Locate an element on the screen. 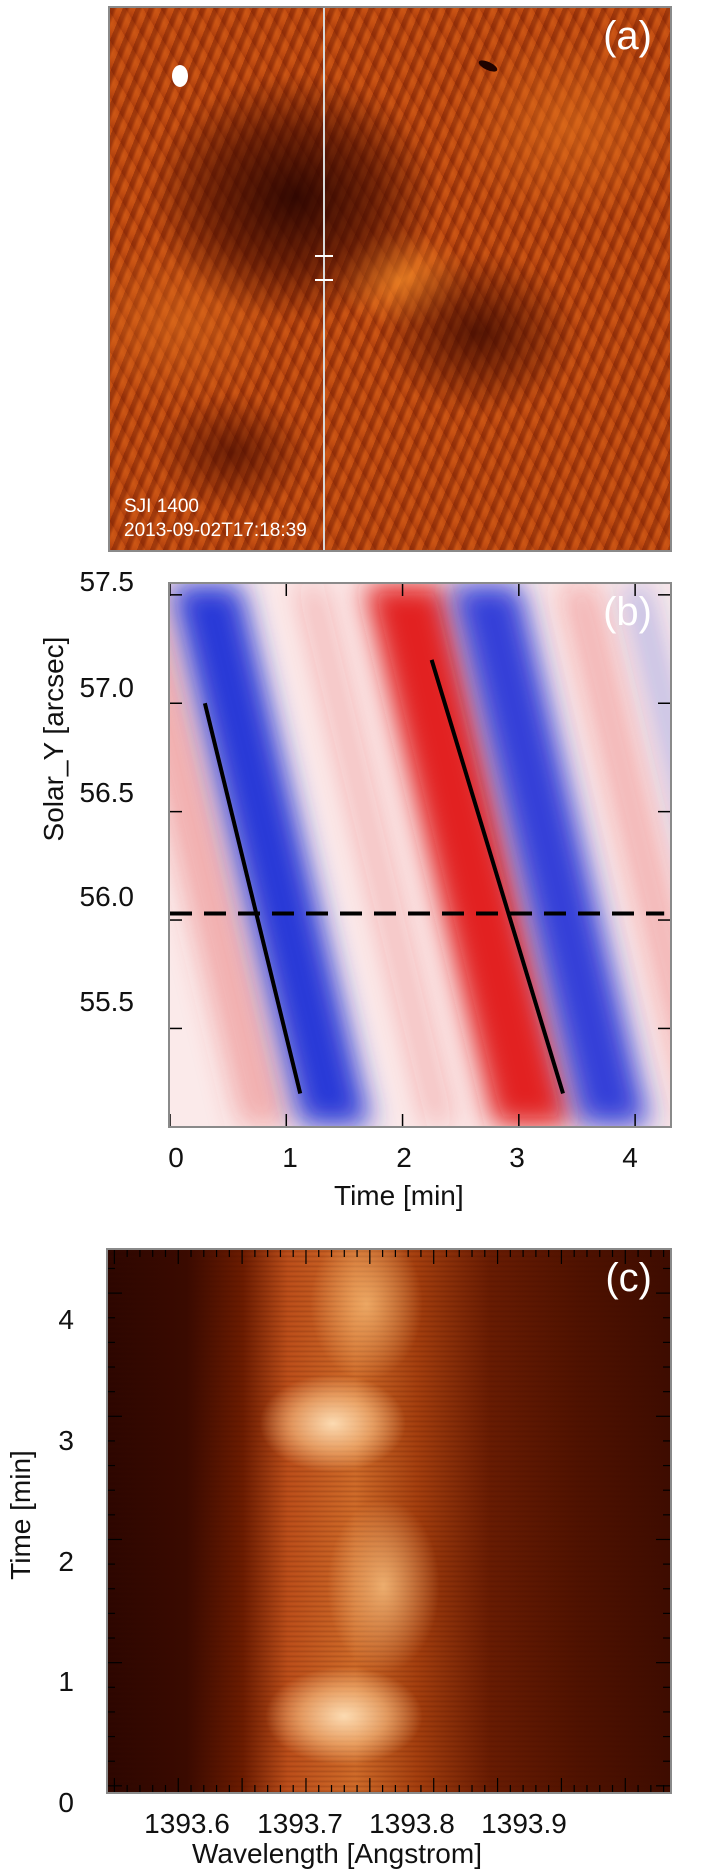 Image resolution: width=702 pixels, height=1871 pixels. panel-label-c: (c) is located at coordinates (628, 1278).